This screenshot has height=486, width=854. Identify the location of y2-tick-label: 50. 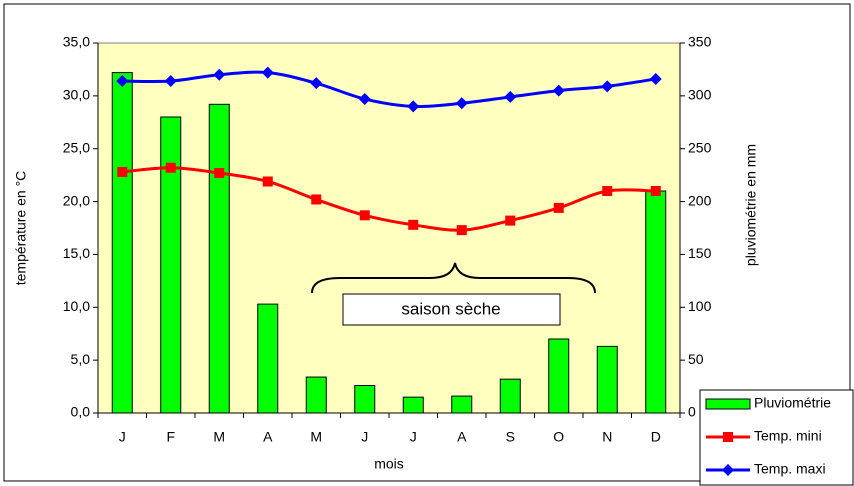
(696, 359).